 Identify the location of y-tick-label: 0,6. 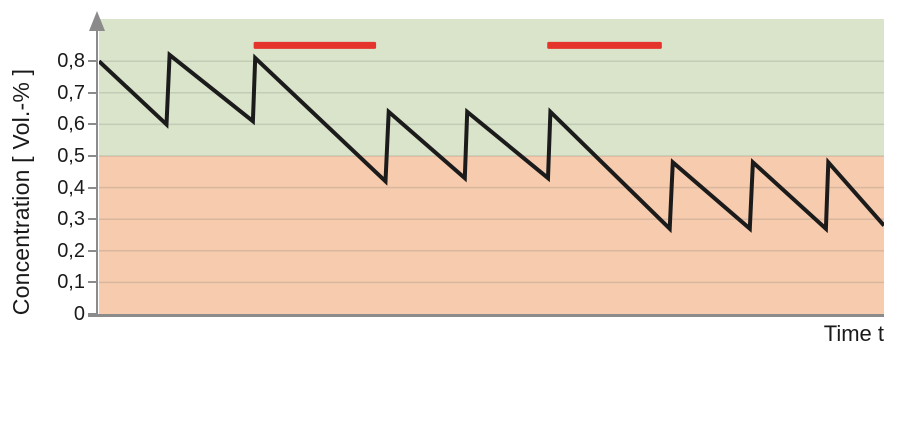
(71, 124).